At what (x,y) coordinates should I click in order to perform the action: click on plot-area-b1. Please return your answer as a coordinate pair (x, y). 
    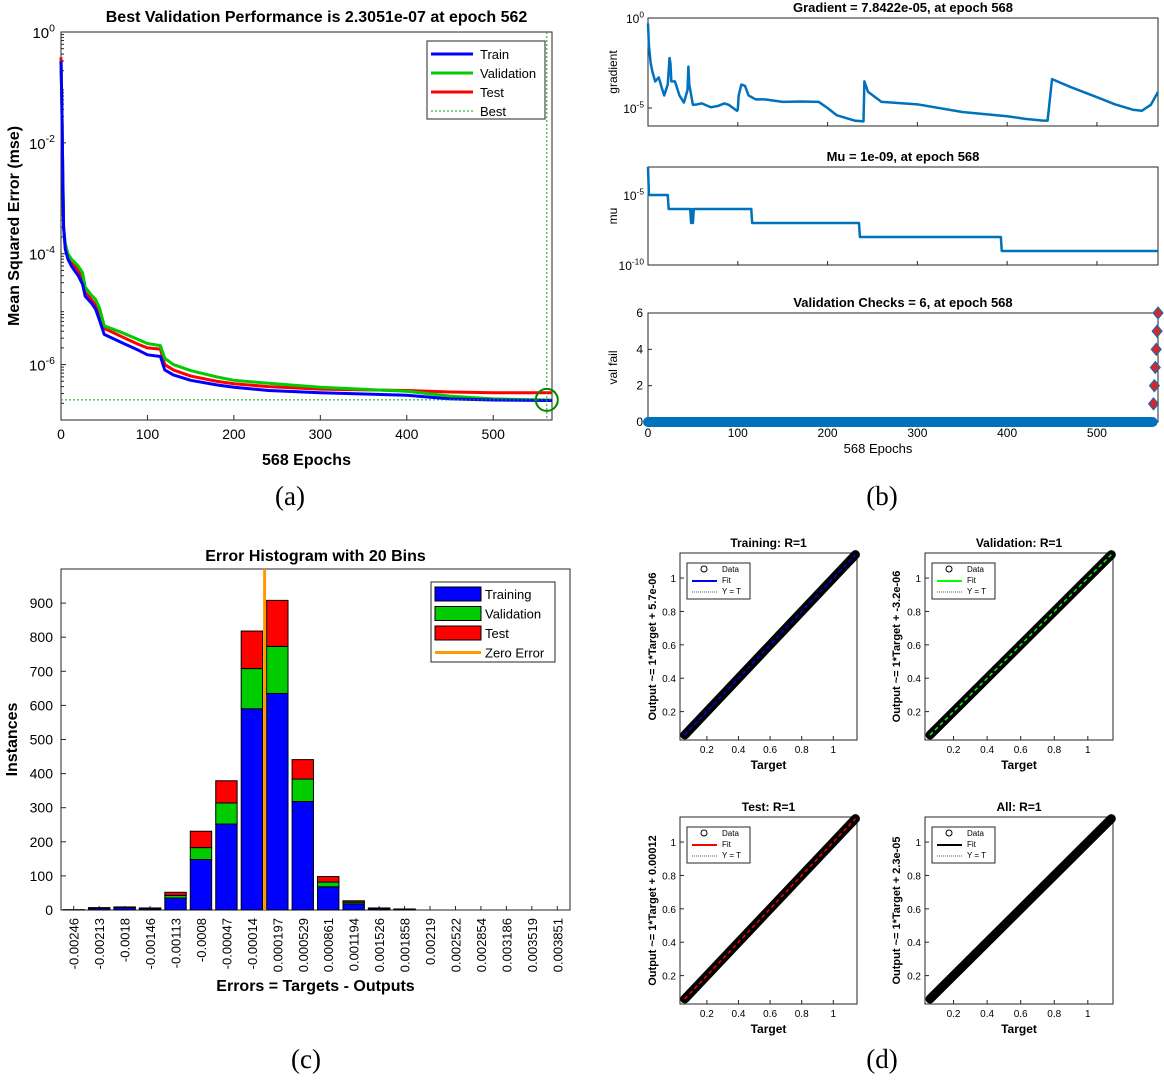
    Looking at the image, I should click on (903, 72).